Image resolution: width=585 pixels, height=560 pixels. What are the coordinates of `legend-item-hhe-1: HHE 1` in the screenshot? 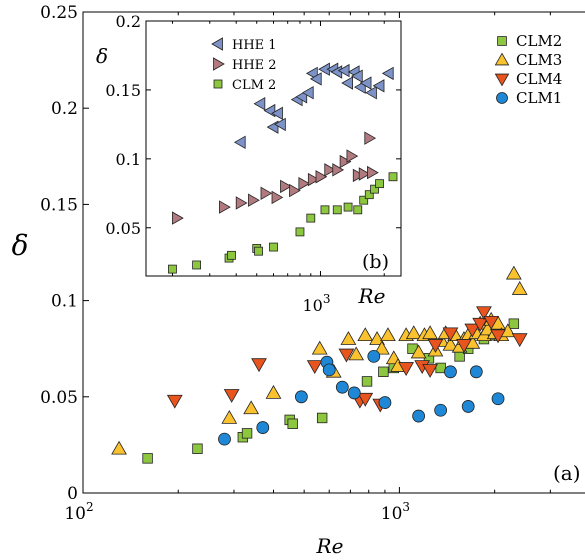 It's located at (244, 45).